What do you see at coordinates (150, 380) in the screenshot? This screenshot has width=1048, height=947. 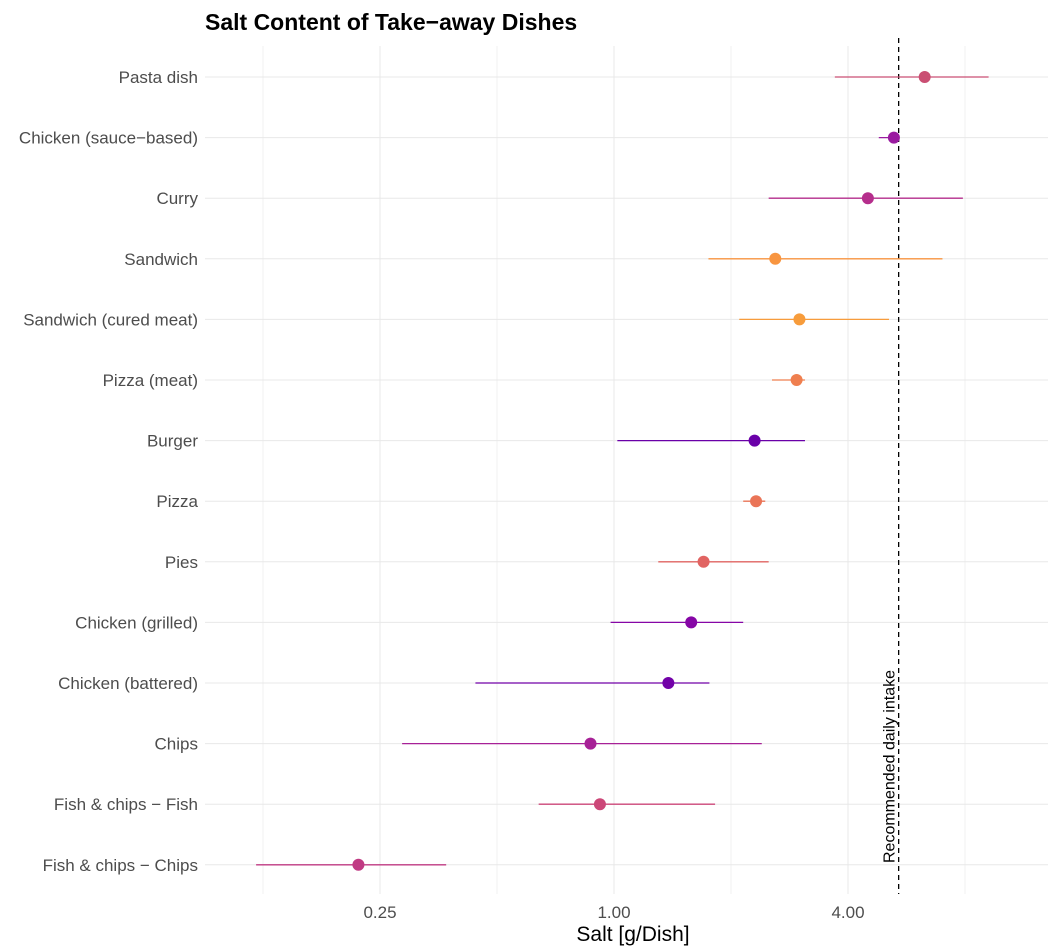 I see `category-label: Pizza (meat)` at bounding box center [150, 380].